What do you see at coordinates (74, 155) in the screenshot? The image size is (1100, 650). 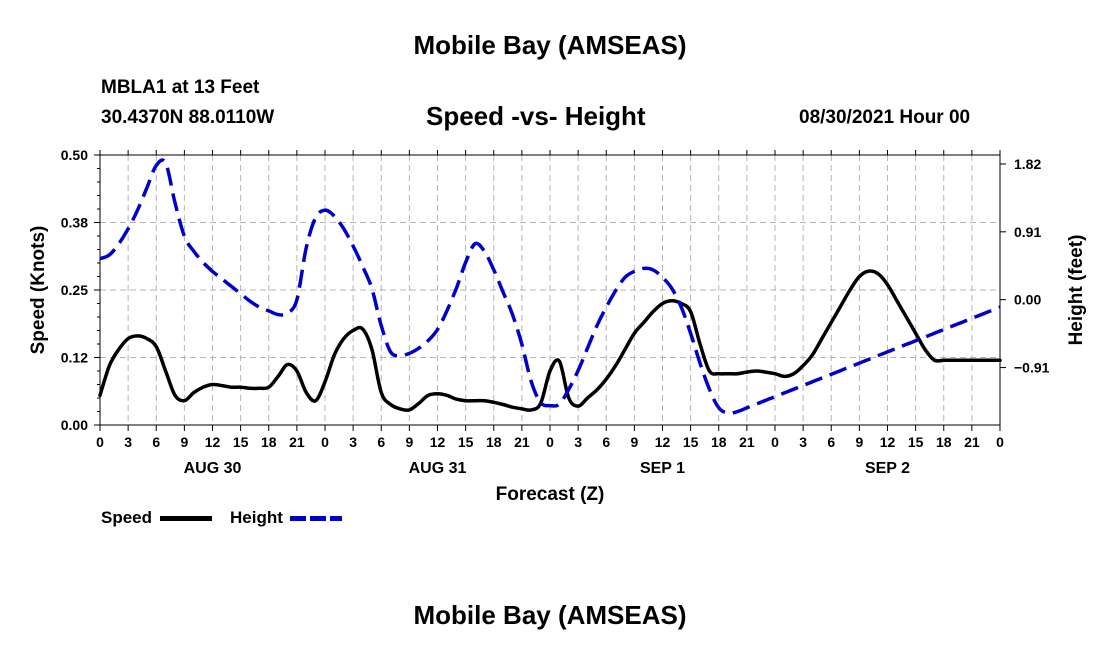 I see `y-tick-label: 0.50` at bounding box center [74, 155].